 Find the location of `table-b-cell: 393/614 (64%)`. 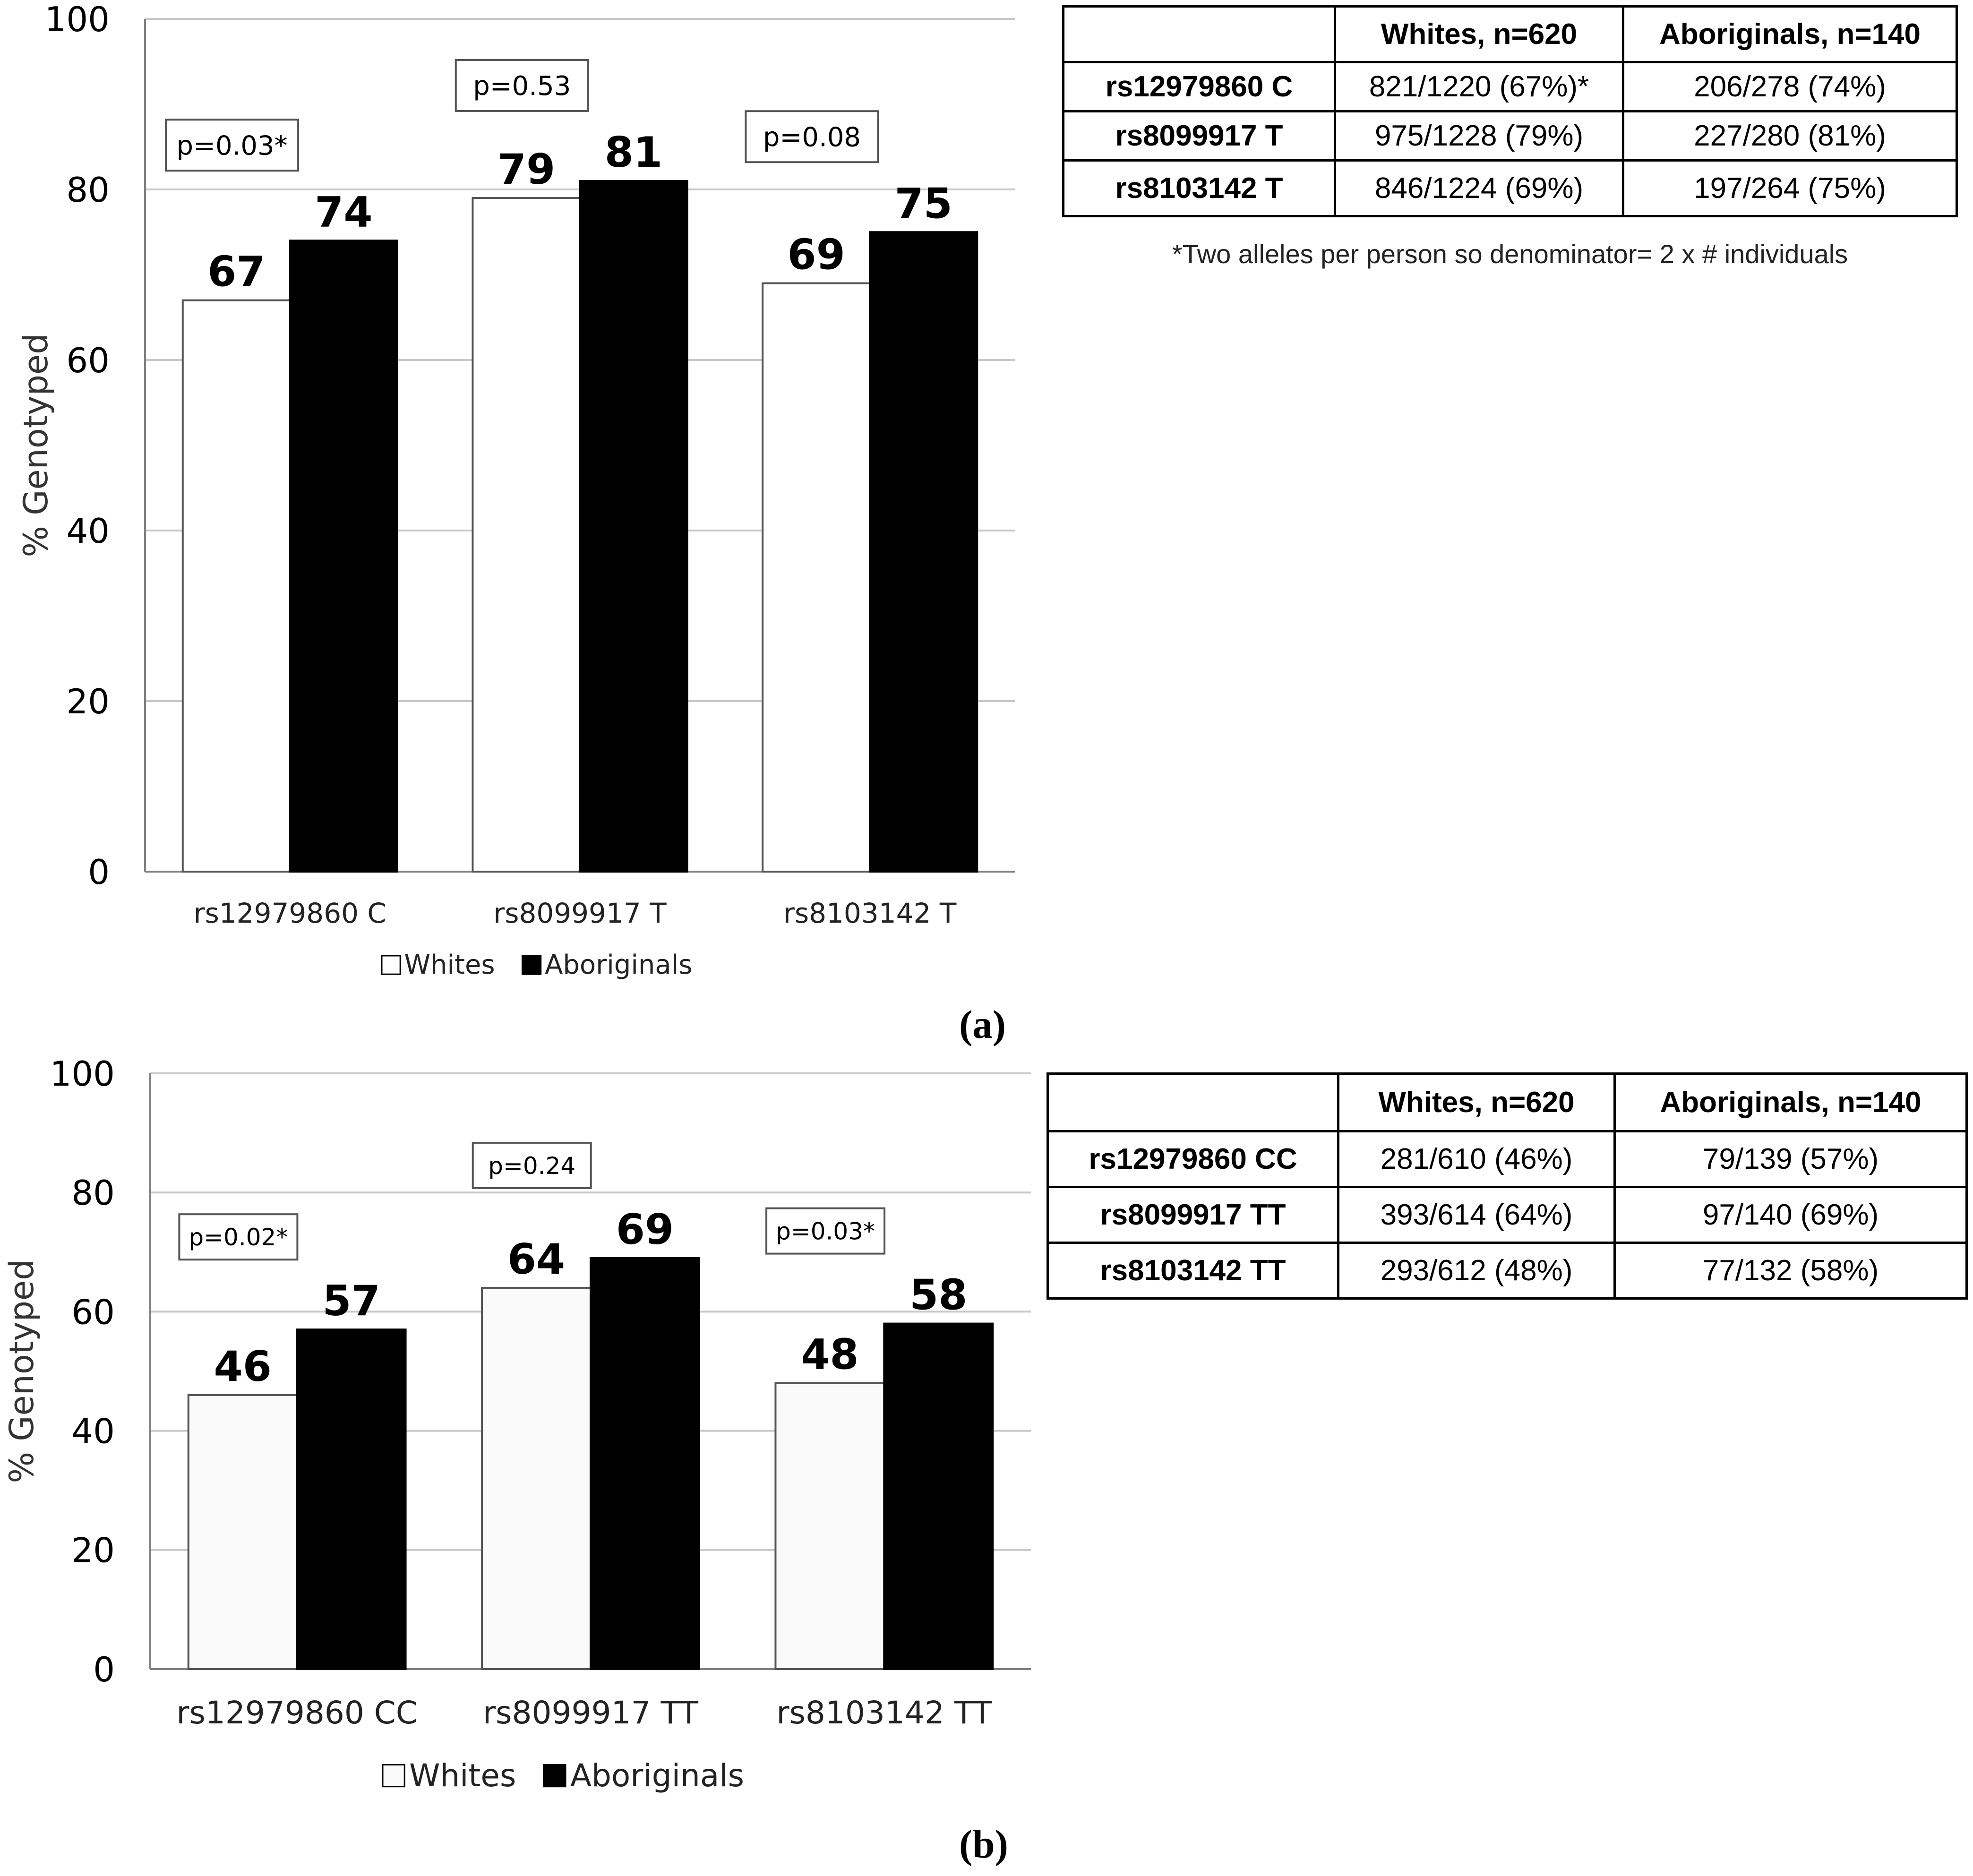

table-b-cell: 393/614 (64%) is located at coordinates (1477, 1215).